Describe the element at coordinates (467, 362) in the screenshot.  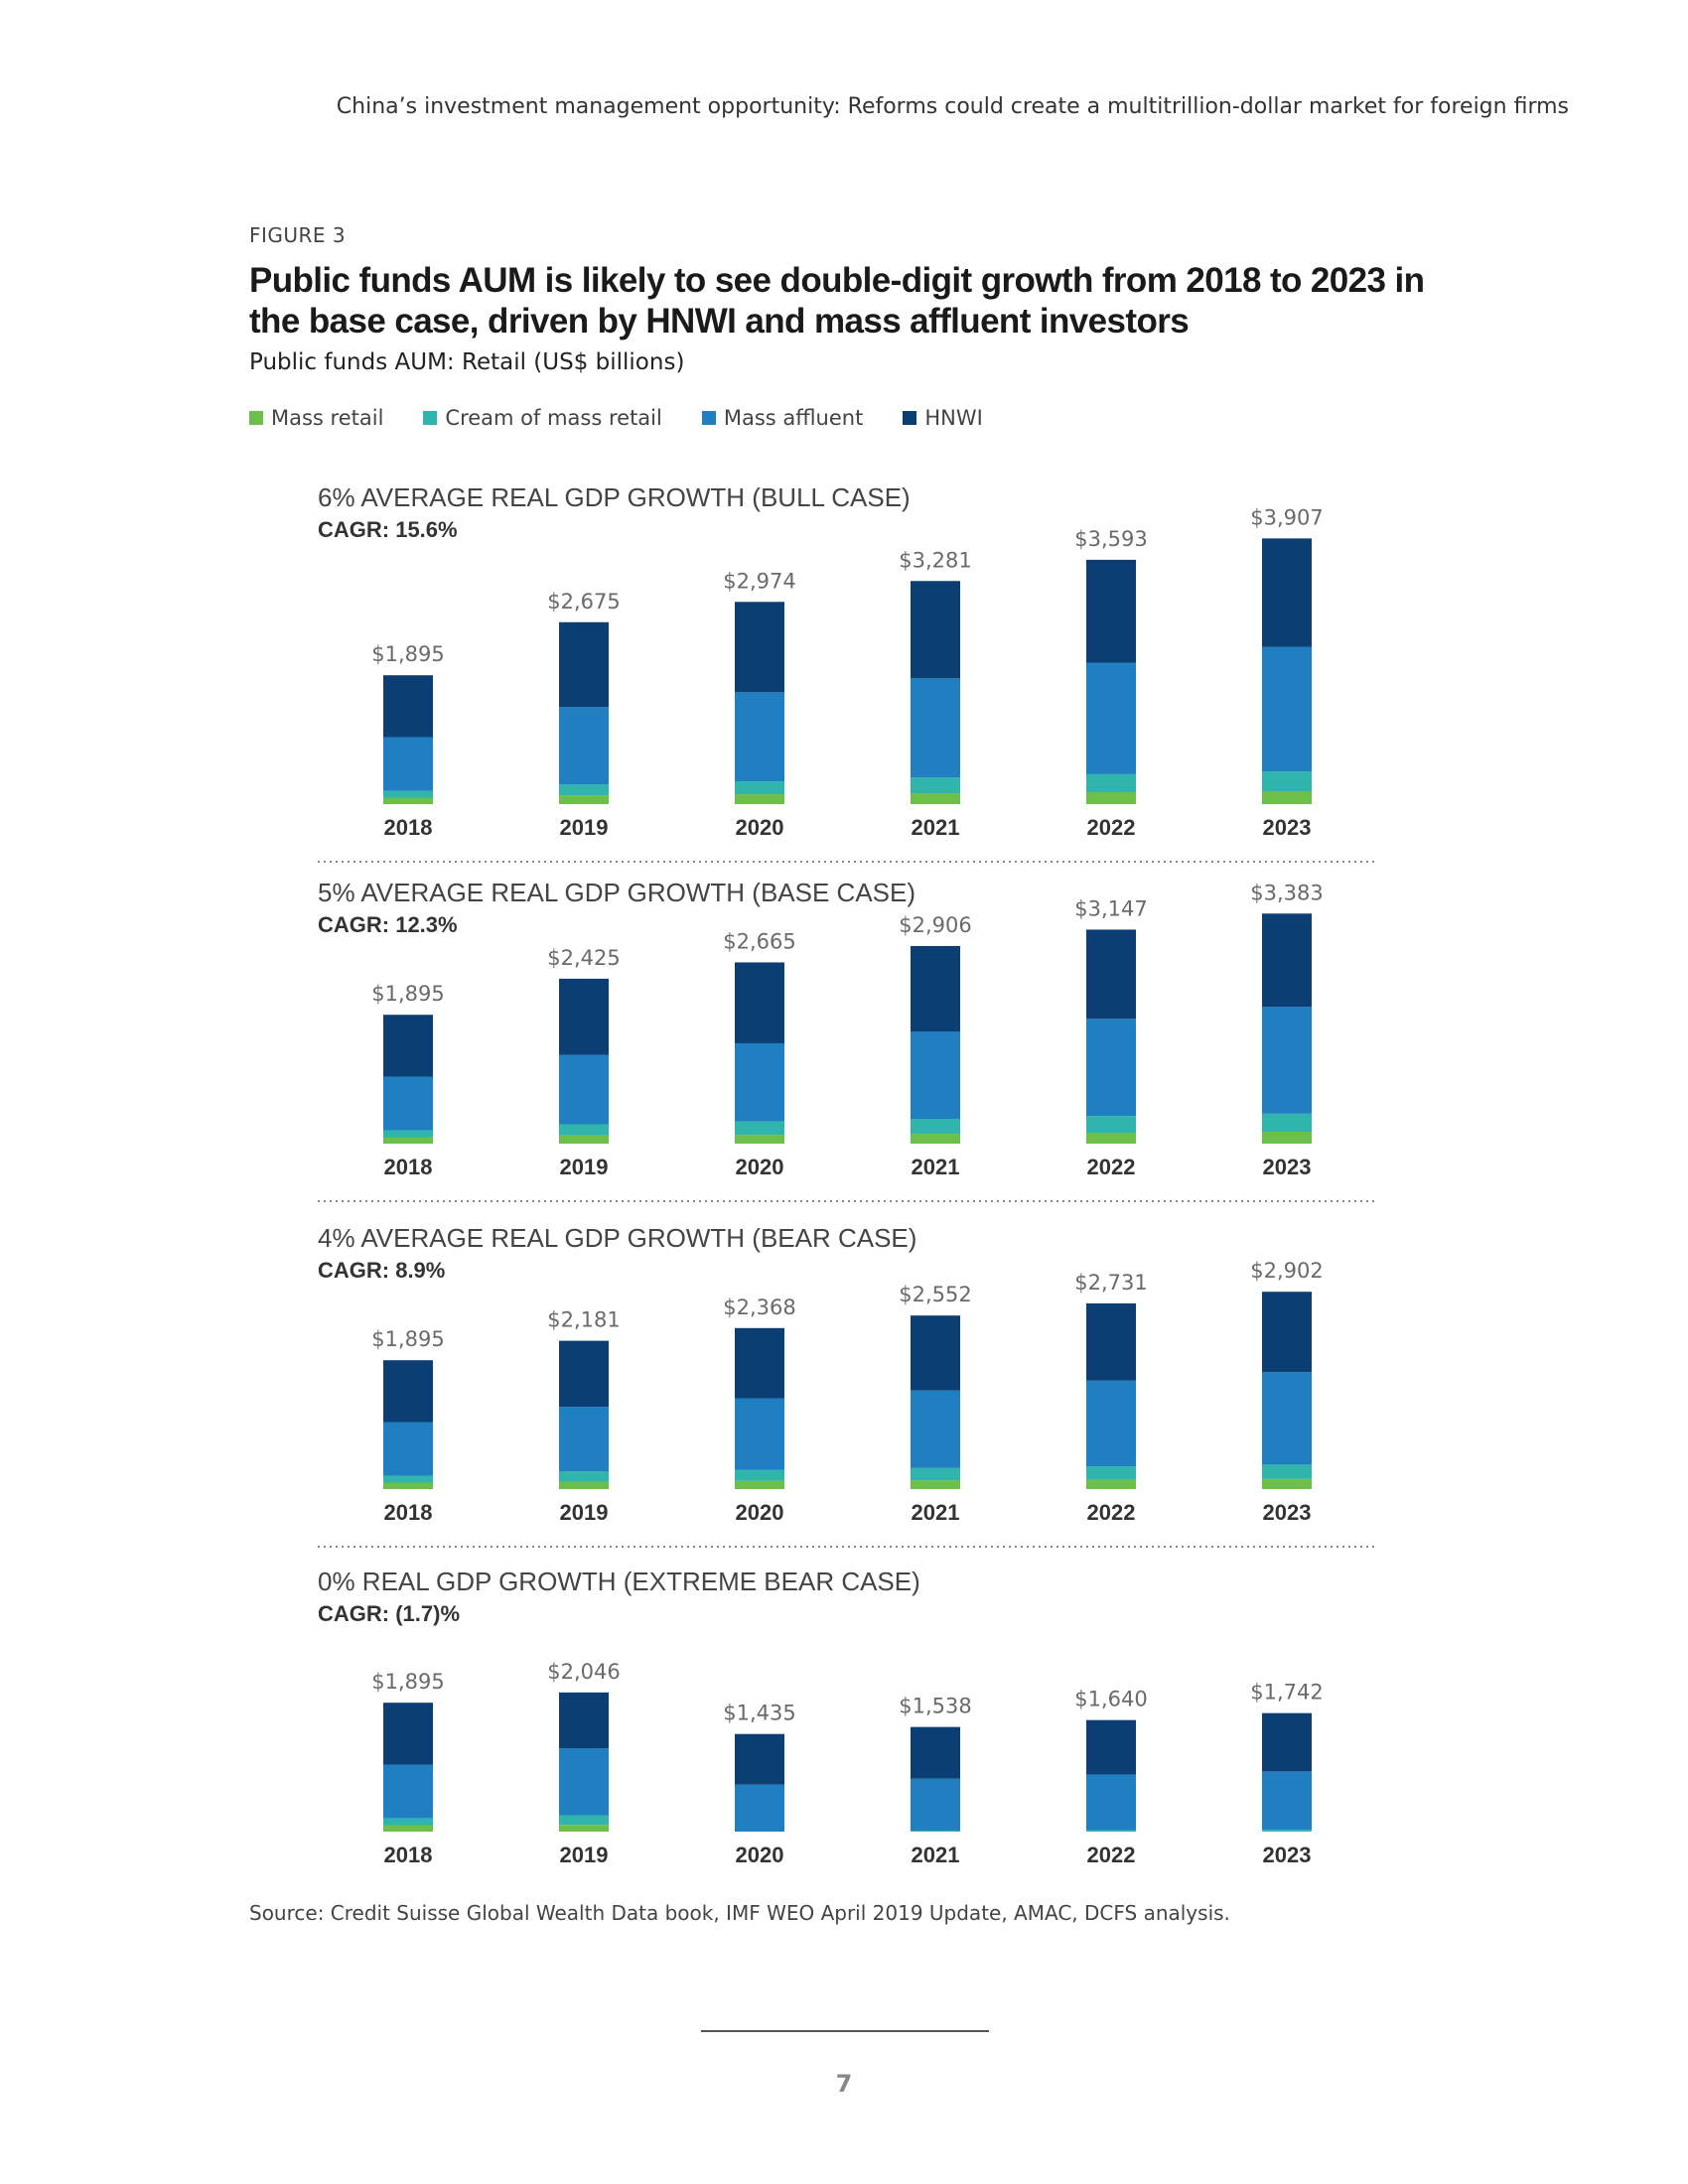
I see `figure-subtitle: Public funds AUM: Retail (US$ billions)` at that location.